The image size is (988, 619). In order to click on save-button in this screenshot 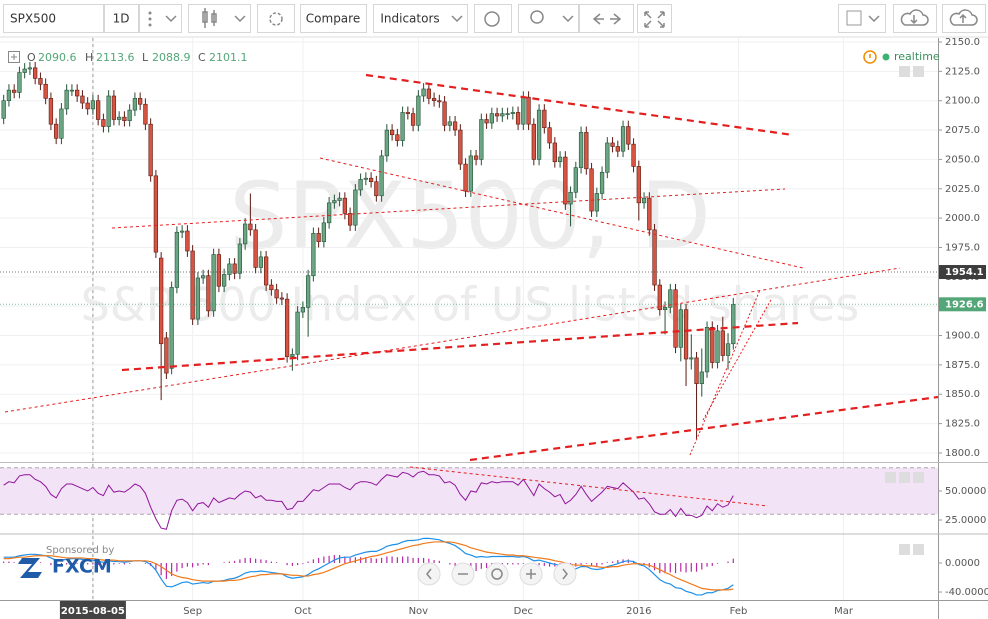, I will do `click(964, 18)`.